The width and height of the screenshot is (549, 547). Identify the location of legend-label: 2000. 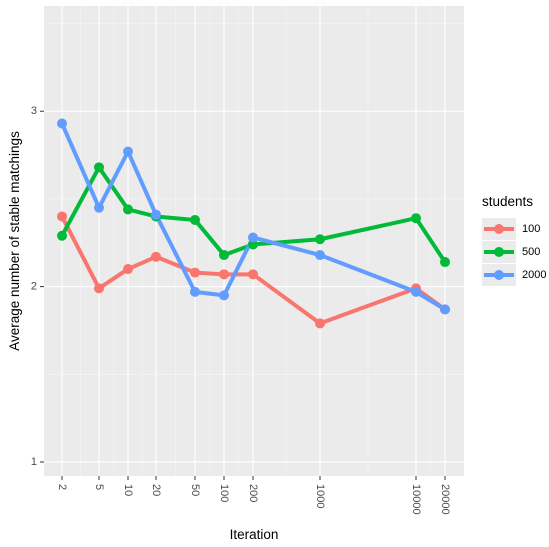
(534, 275).